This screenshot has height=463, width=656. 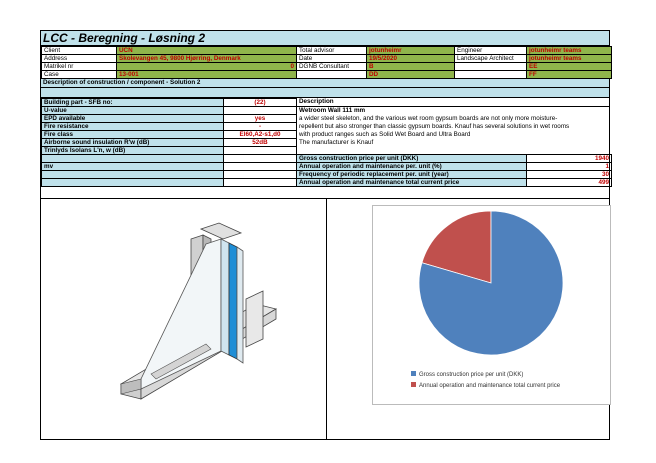 What do you see at coordinates (132, 110) in the screenshot?
I see `property-label: U-value` at bounding box center [132, 110].